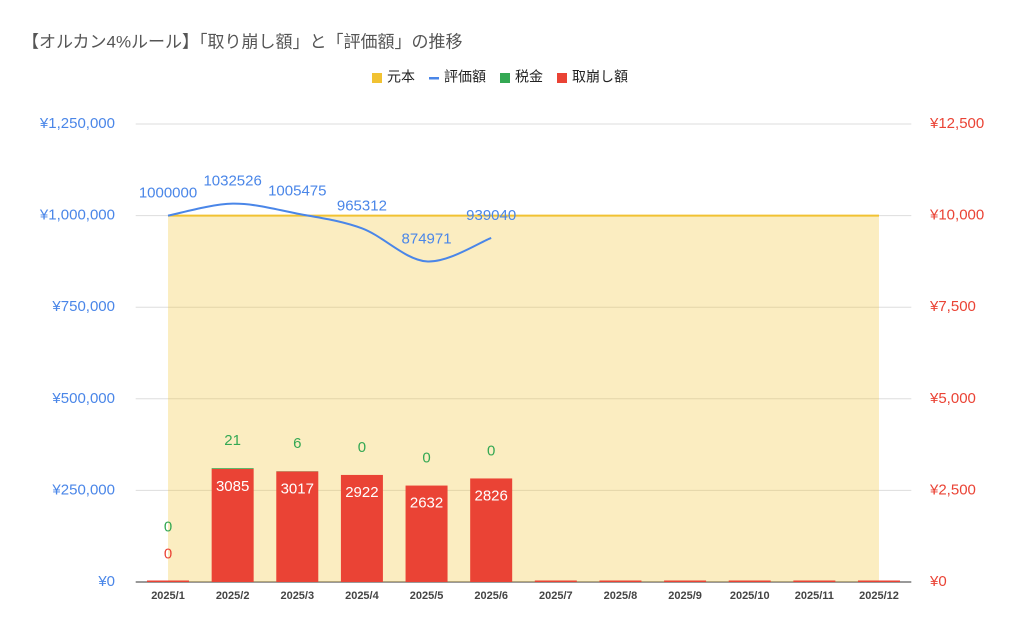 The height and width of the screenshot is (634, 1024). I want to click on data-label: 2922, so click(361, 492).